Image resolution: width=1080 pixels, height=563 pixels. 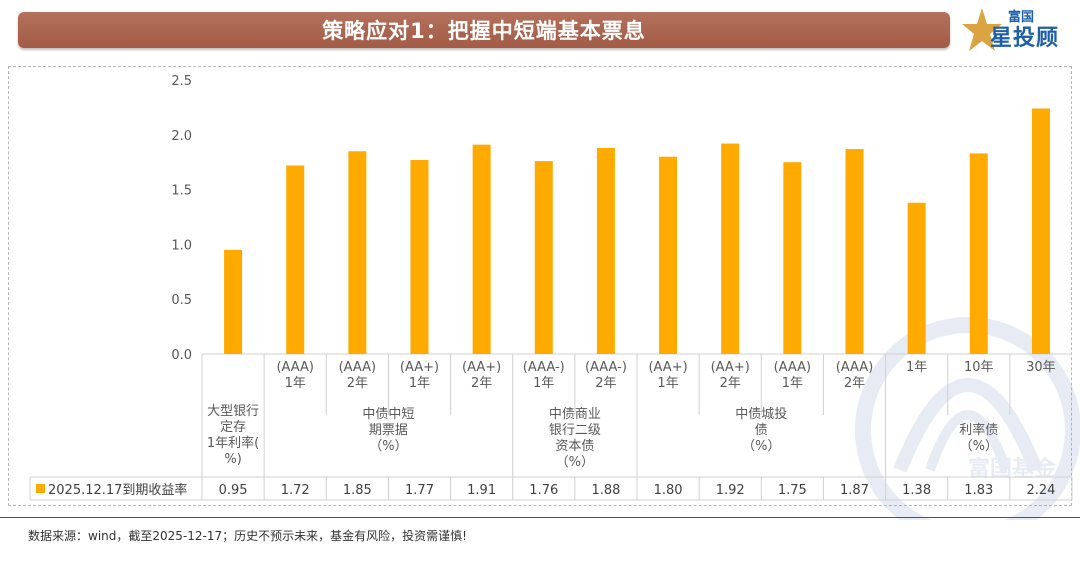 I want to click on data-value-label: 1.87, so click(x=854, y=490).